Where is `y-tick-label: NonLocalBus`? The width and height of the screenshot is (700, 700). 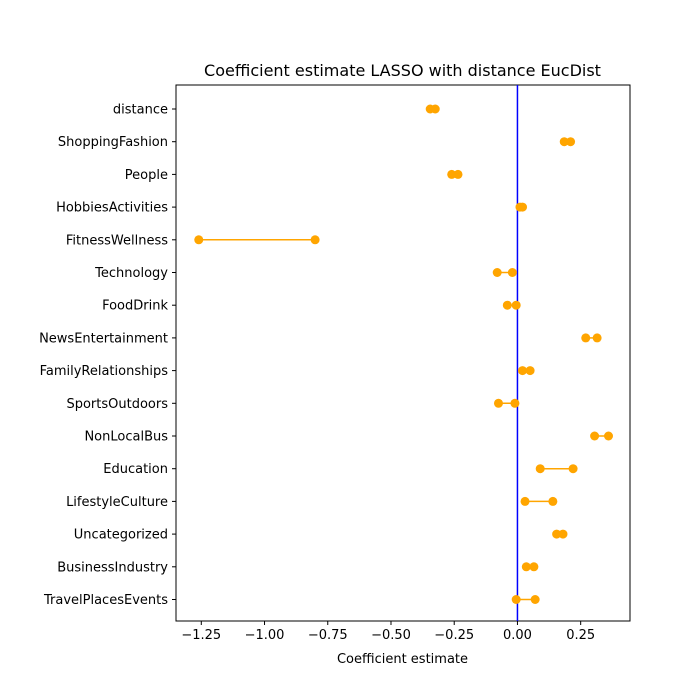
y-tick-label: NonLocalBus is located at coordinates (126, 437).